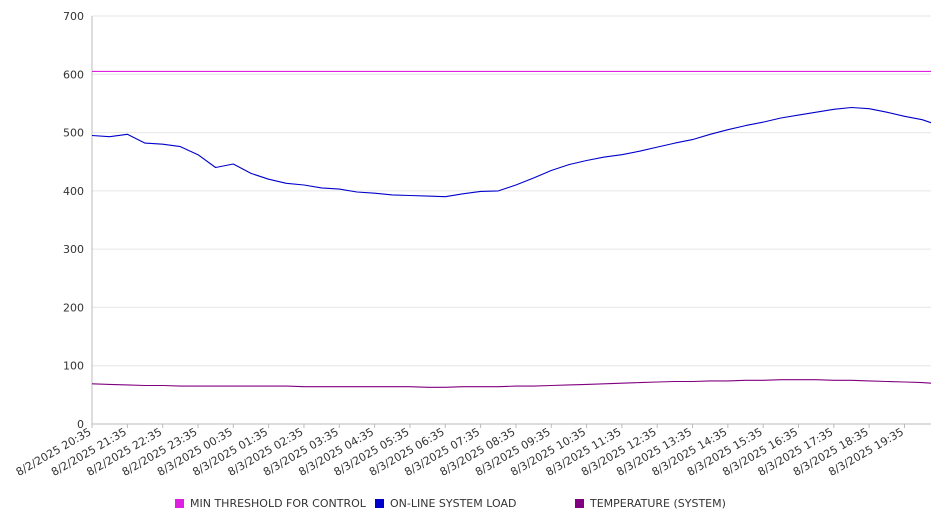 The height and width of the screenshot is (526, 946). What do you see at coordinates (278, 503) in the screenshot?
I see `legend-label-min-threshold: MIN THRESHOLD FOR CONTROL` at bounding box center [278, 503].